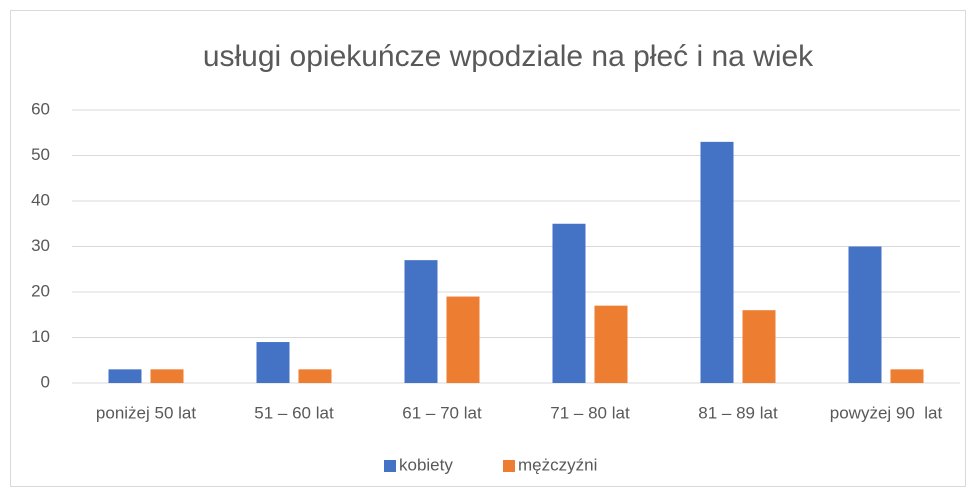 The image size is (976, 497). Describe the element at coordinates (294, 412) in the screenshot. I see `x-tick-label: 51 – 60 lat` at that location.